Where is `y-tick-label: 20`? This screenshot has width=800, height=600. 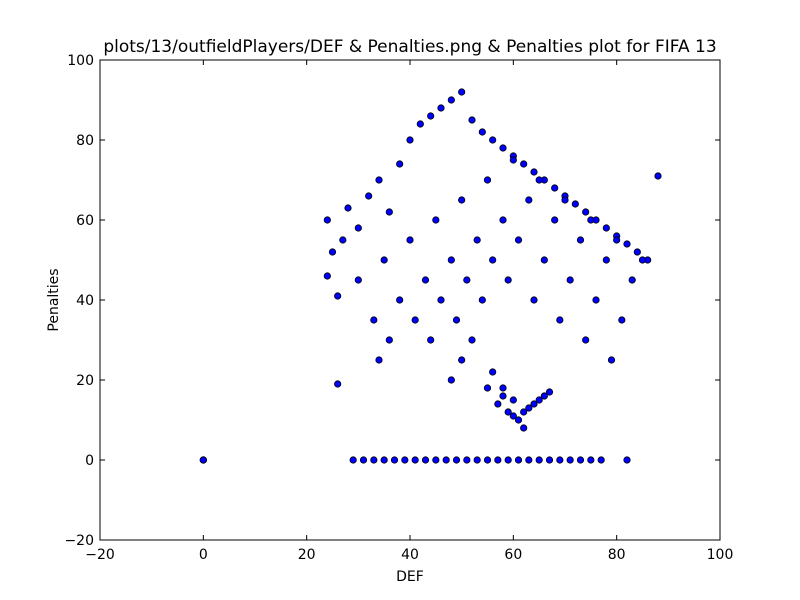 y-tick-label: 20 is located at coordinates (85, 381).